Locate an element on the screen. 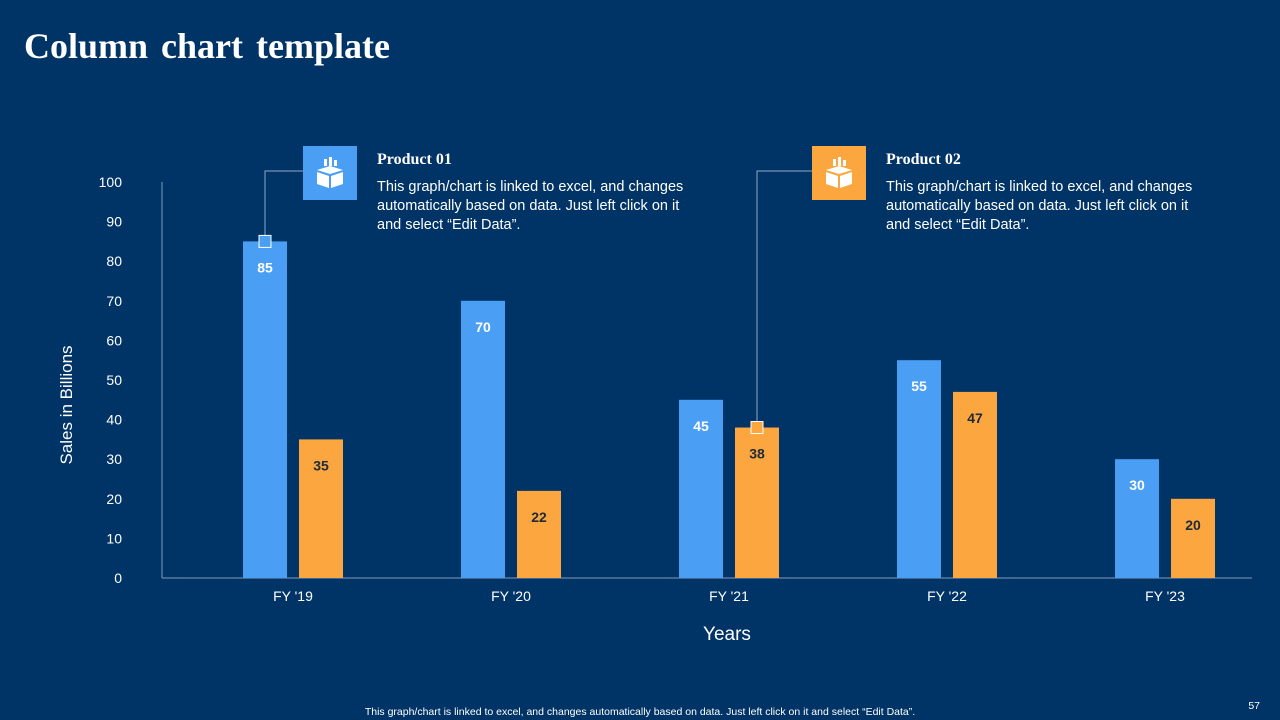  y-tick-label: 30 is located at coordinates (114, 459).